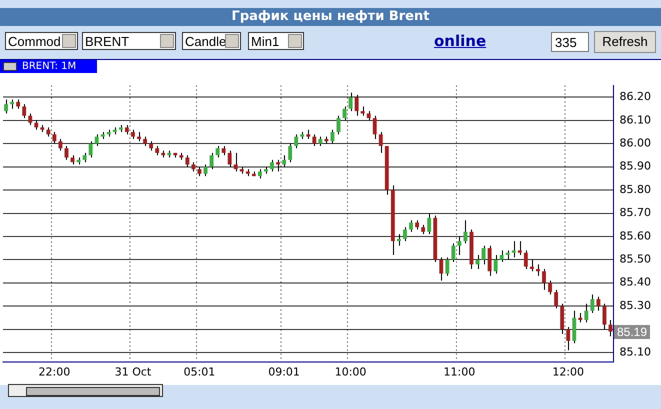 The image size is (661, 409). I want to click on y-tick-label: 85.80, so click(636, 189).